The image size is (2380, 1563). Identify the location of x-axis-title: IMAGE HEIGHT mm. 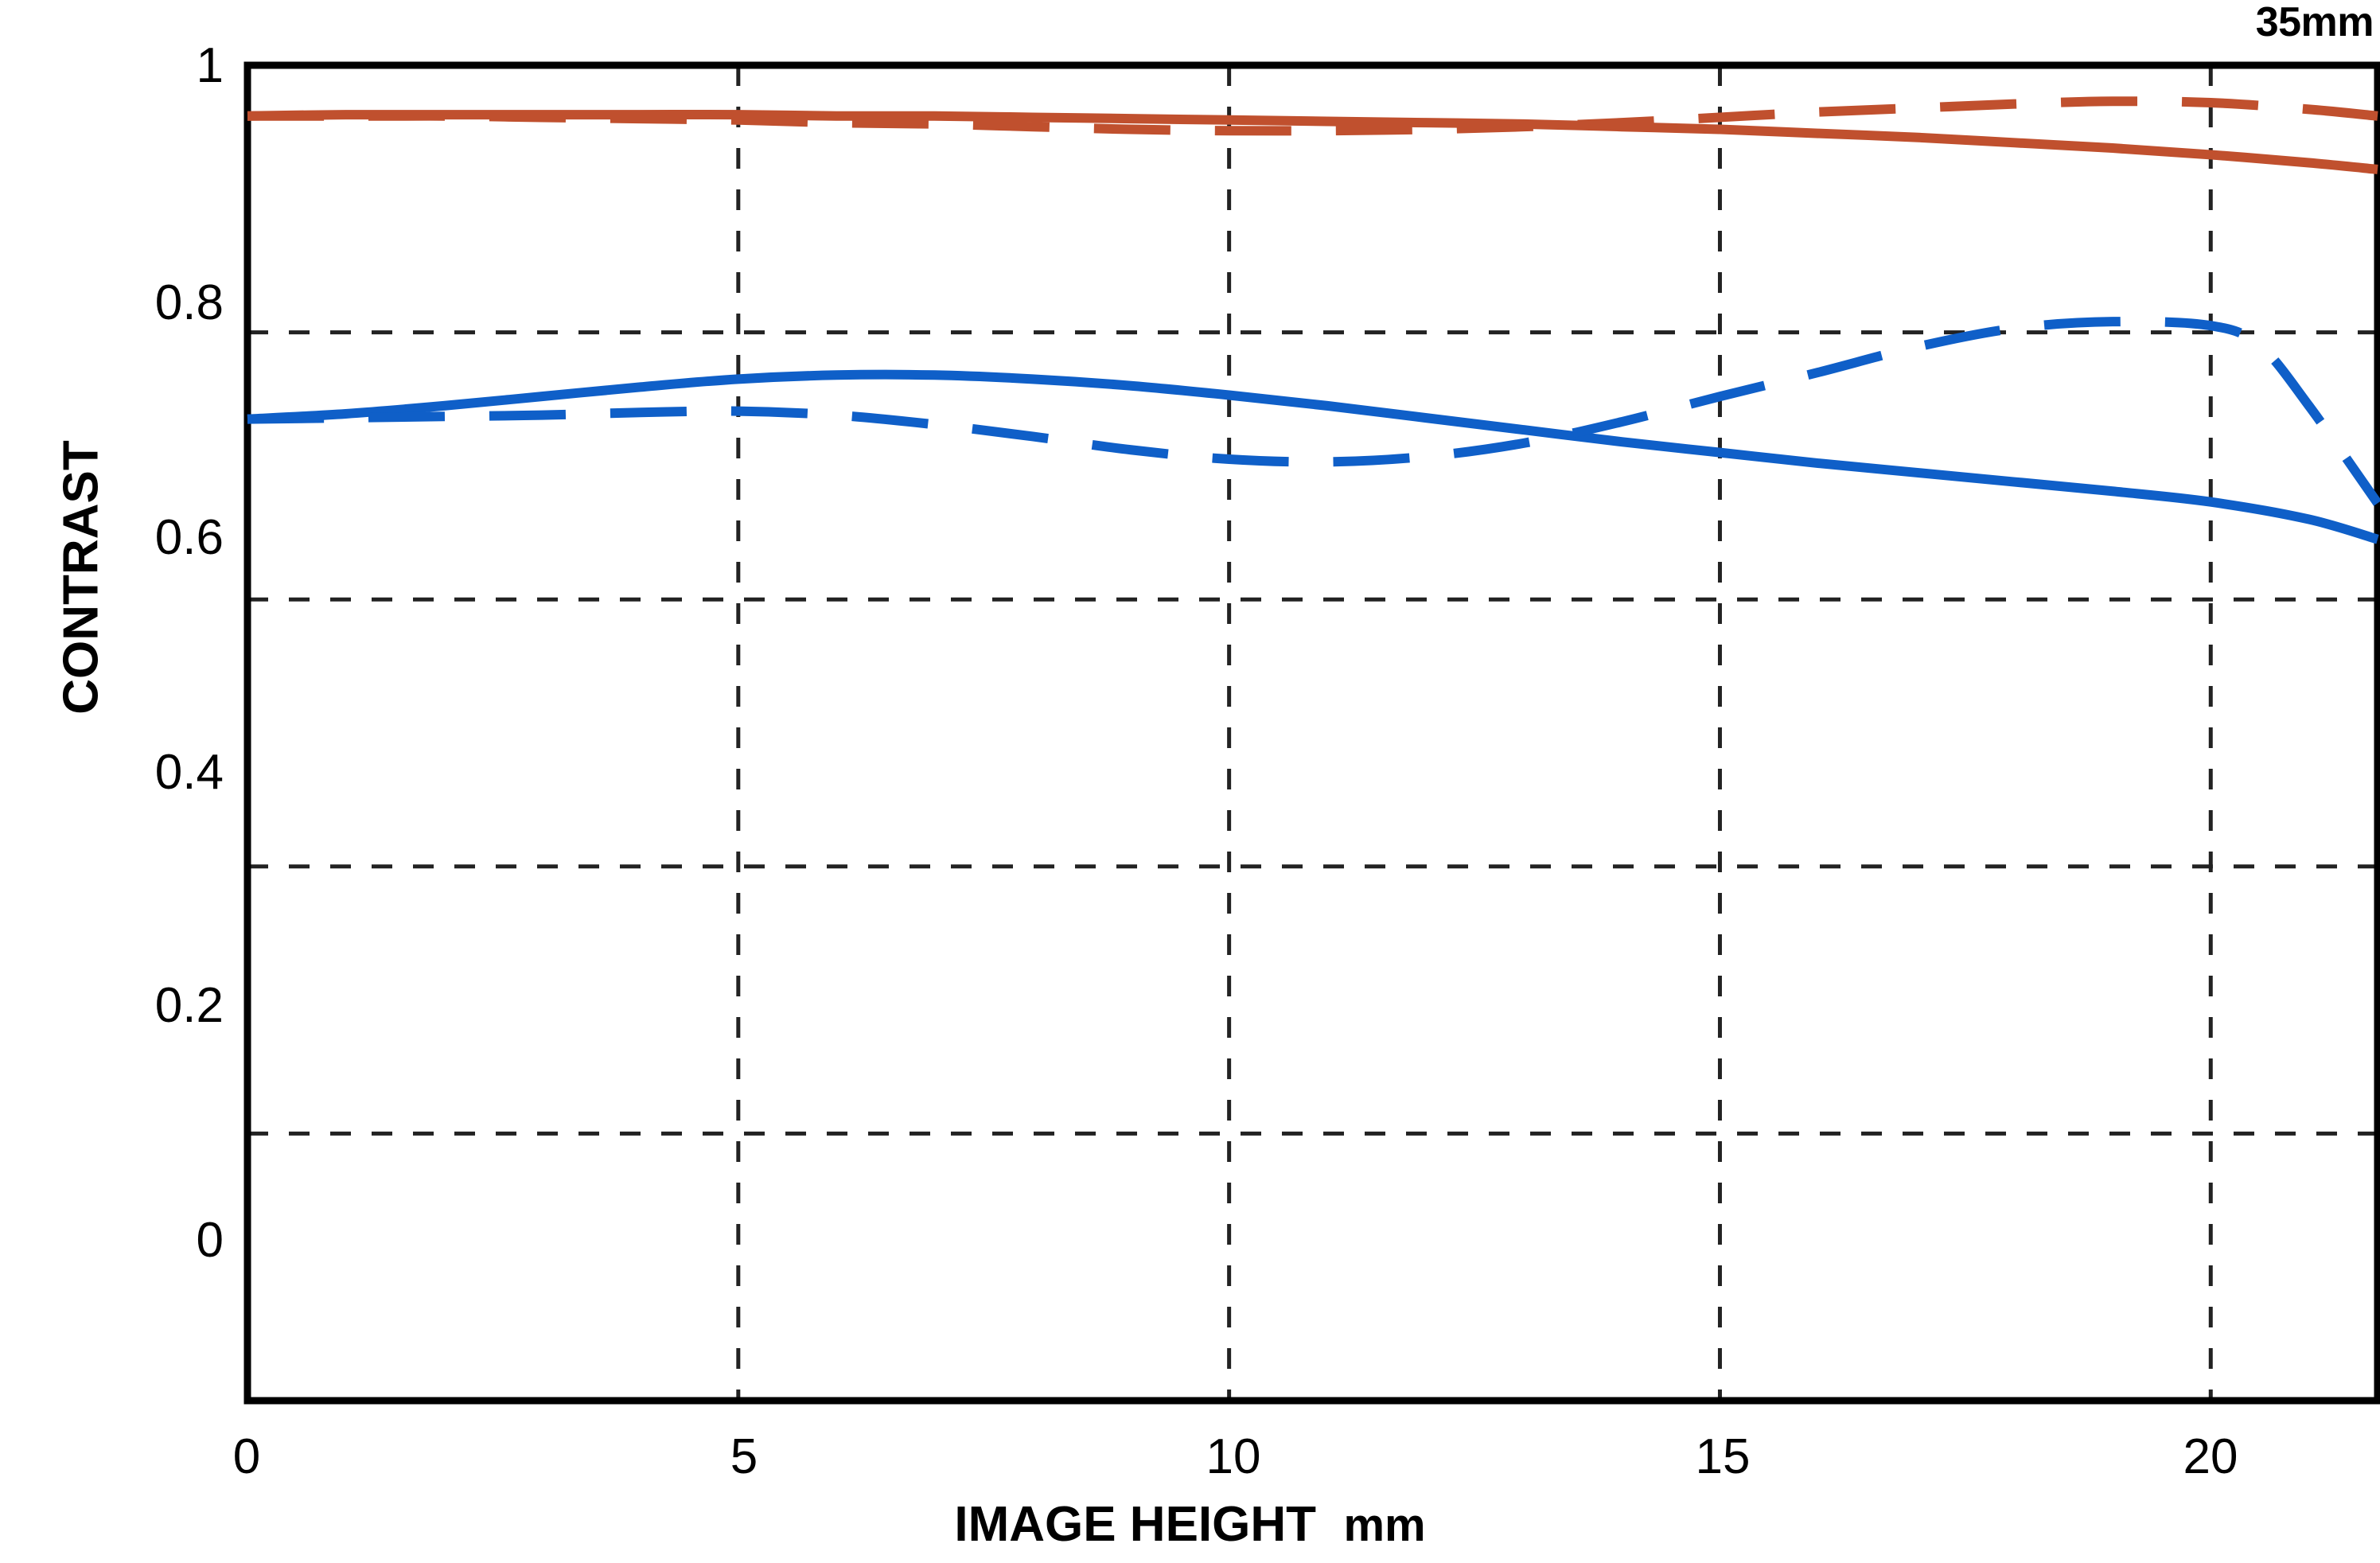
(1190, 1524).